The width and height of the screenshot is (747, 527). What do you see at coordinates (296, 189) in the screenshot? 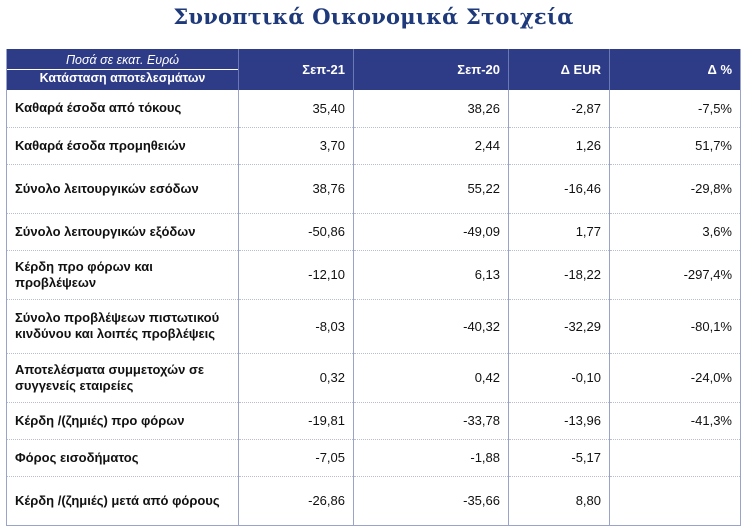
I see `cell-value: 38,76` at bounding box center [296, 189].